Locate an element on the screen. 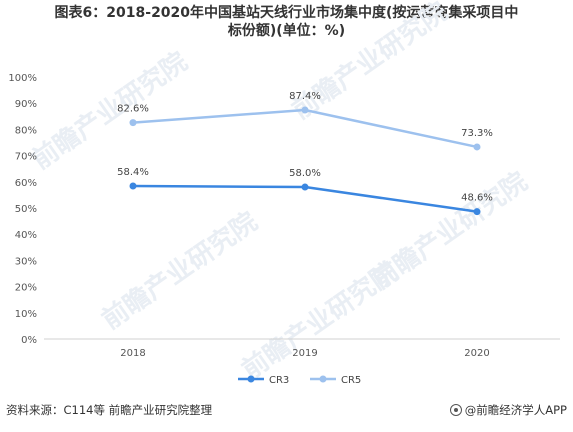 Image resolution: width=573 pixels, height=432 pixels. data-label: 48.6% is located at coordinates (477, 198).